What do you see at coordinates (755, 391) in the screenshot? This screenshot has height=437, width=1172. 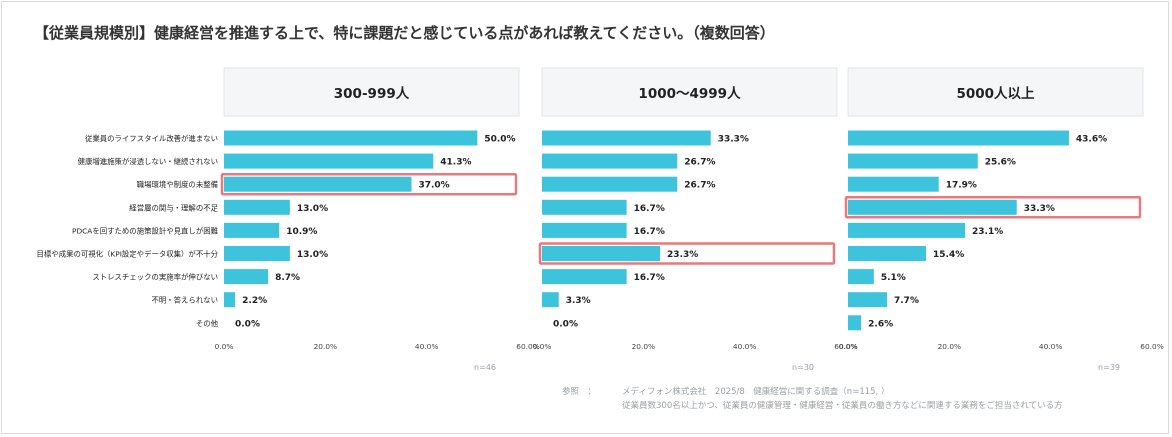 I see `source-line-1: メディフォン株式会社 2025/8 健康経営に関する調査（n=115, ）` at bounding box center [755, 391].